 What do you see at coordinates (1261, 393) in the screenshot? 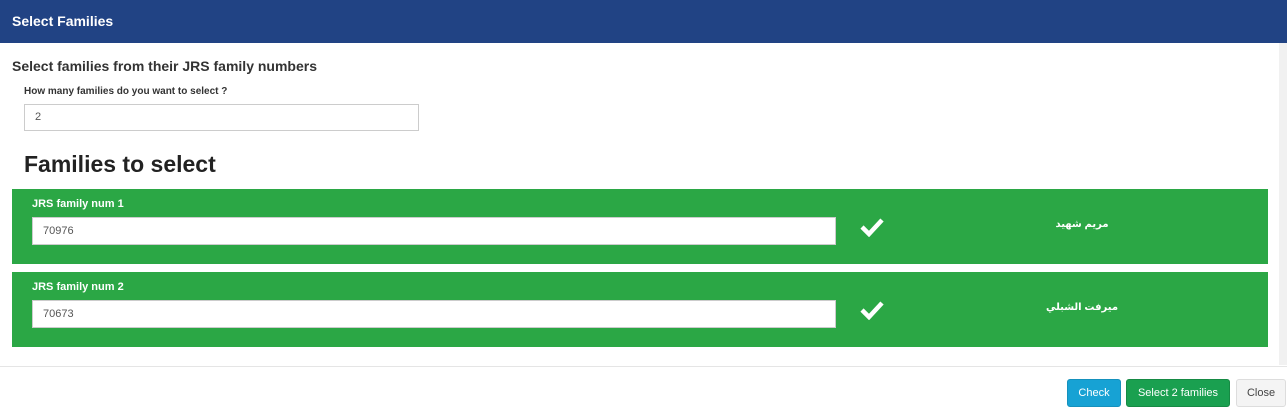
I see `close-button: Close` at bounding box center [1261, 393].